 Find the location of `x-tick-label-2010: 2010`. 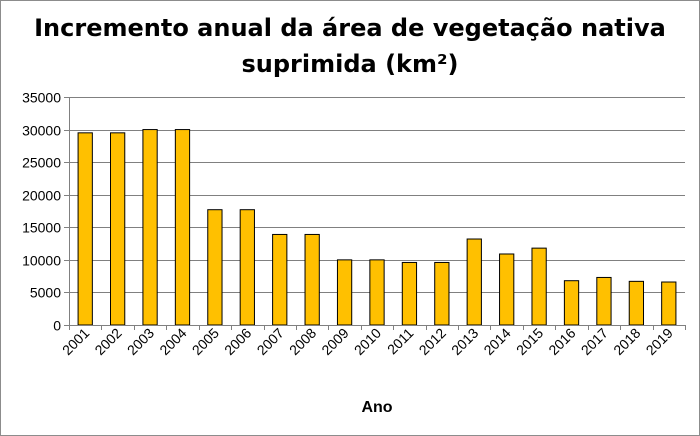

x-tick-label-2010: 2010 is located at coordinates (367, 341).